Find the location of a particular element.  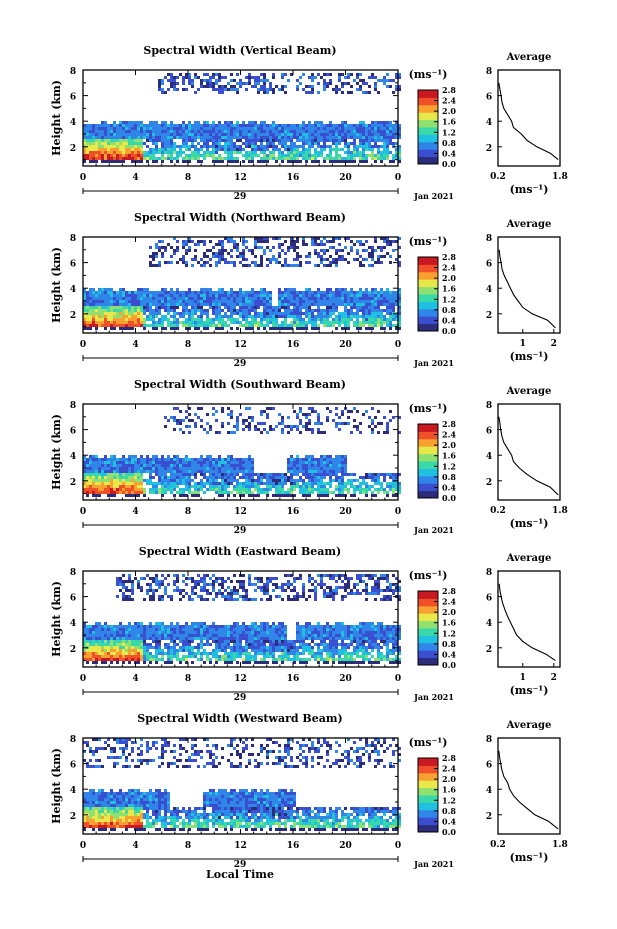

x-tick-label: 0 is located at coordinates (83, 512).